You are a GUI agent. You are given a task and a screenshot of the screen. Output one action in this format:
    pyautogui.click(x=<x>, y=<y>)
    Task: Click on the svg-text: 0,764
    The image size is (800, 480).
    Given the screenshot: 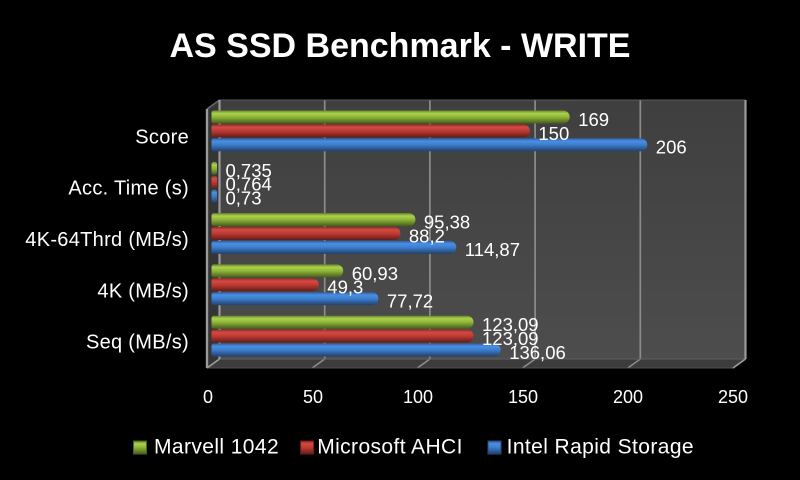 What is the action you would take?
    pyautogui.click(x=249, y=184)
    